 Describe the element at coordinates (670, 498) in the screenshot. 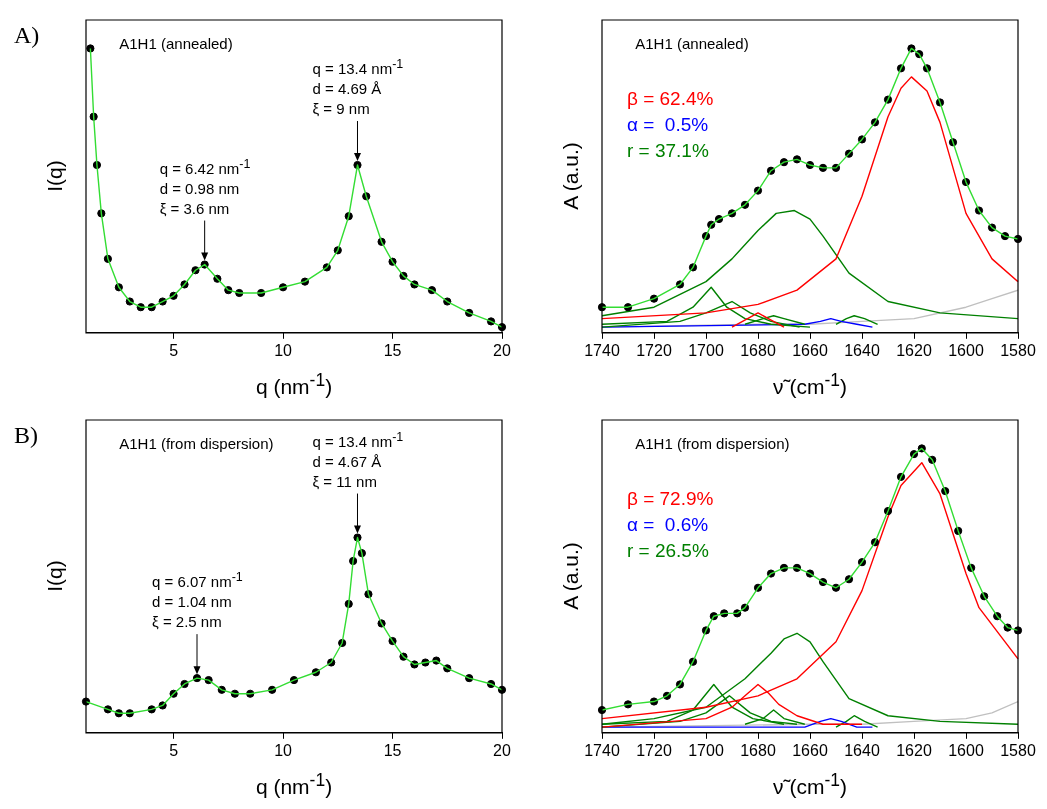

I see `text: β = 72.9%` at that location.